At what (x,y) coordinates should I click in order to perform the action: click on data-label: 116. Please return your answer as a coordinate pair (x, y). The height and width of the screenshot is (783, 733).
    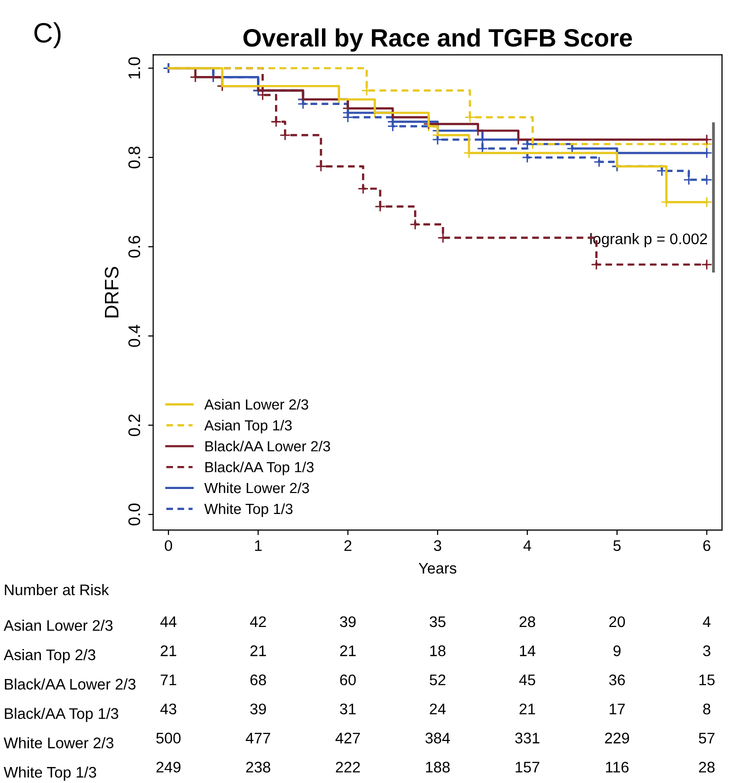
    Looking at the image, I should click on (617, 767).